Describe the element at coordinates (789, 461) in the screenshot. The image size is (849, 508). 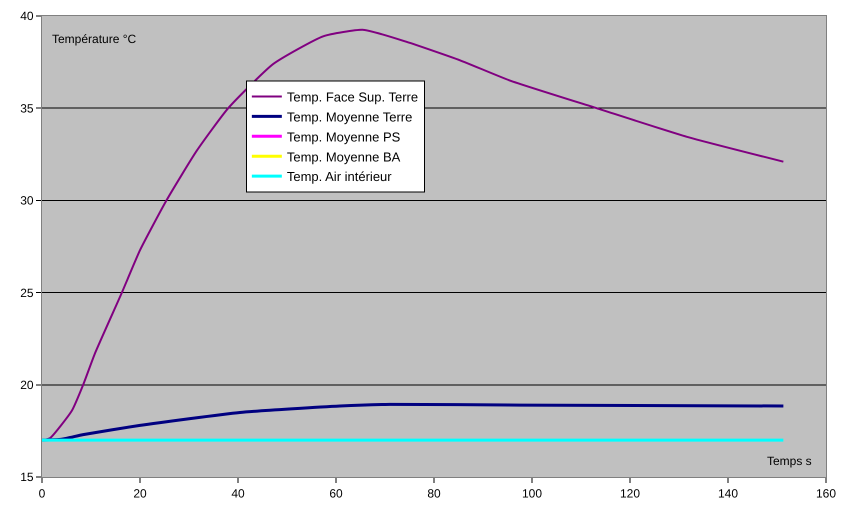
I see `x-axis-title: Temps s` at that location.